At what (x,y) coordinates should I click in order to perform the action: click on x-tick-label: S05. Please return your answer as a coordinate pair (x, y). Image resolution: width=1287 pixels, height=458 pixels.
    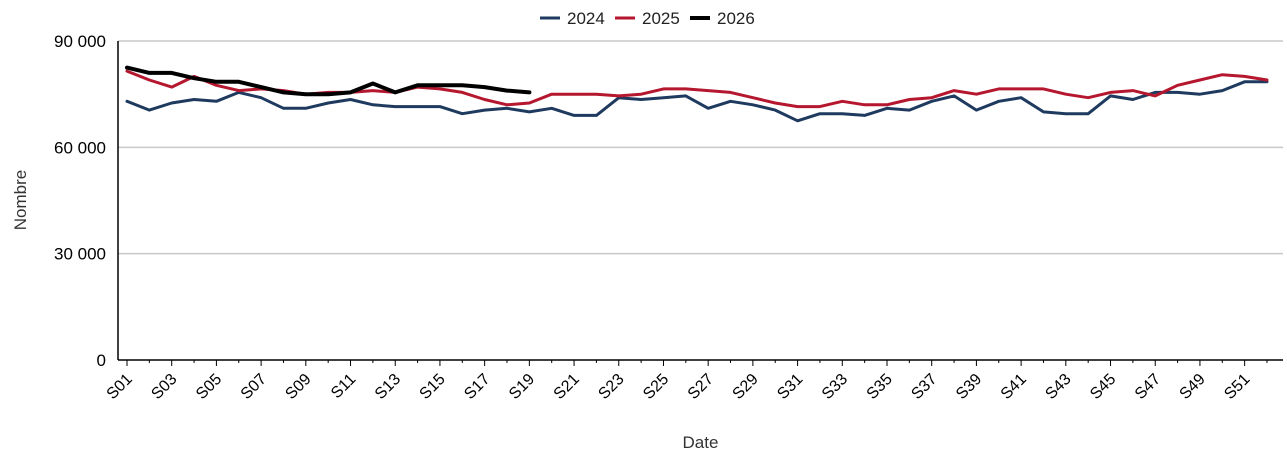
    Looking at the image, I should click on (209, 387).